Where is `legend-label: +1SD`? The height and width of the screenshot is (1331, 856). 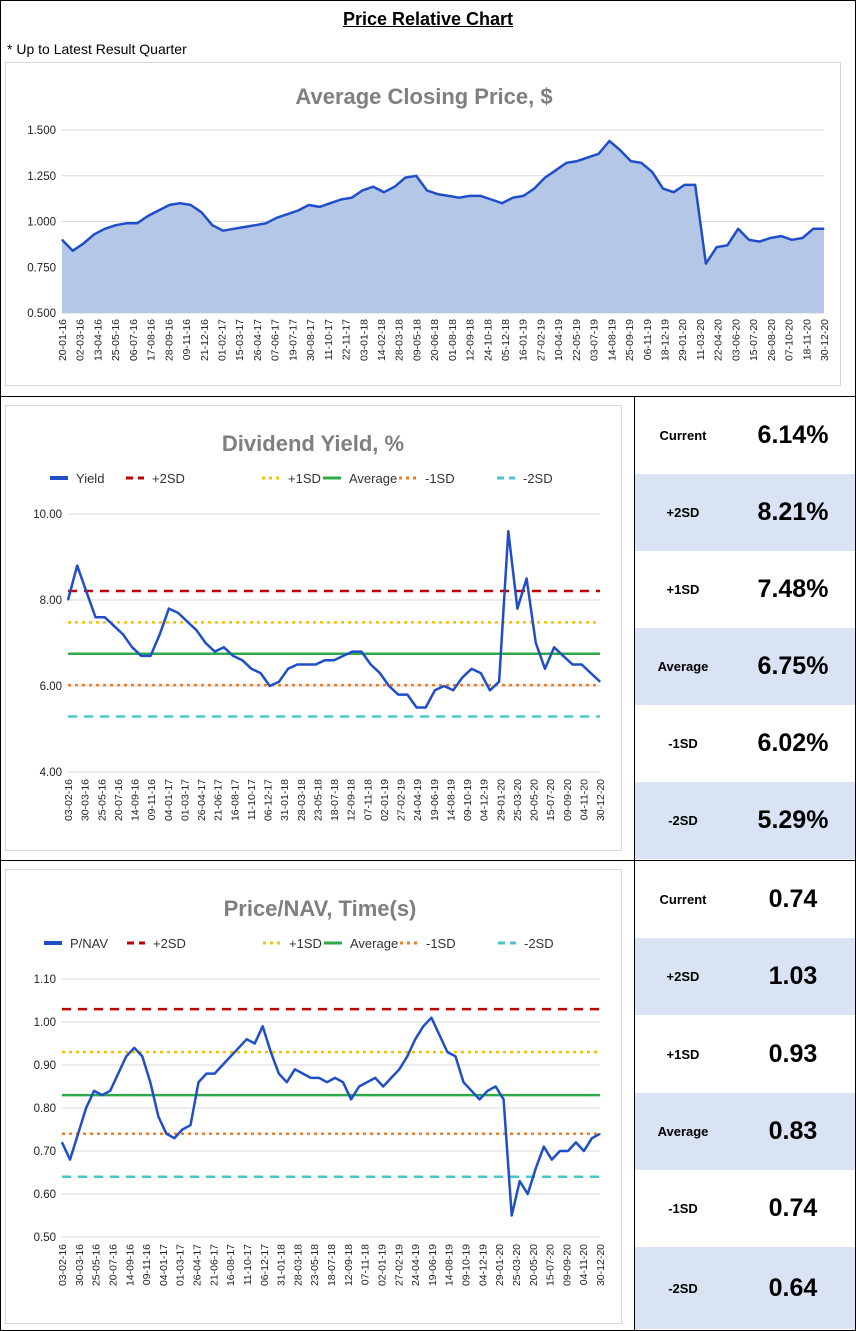
legend-label: +1SD is located at coordinates (304, 478).